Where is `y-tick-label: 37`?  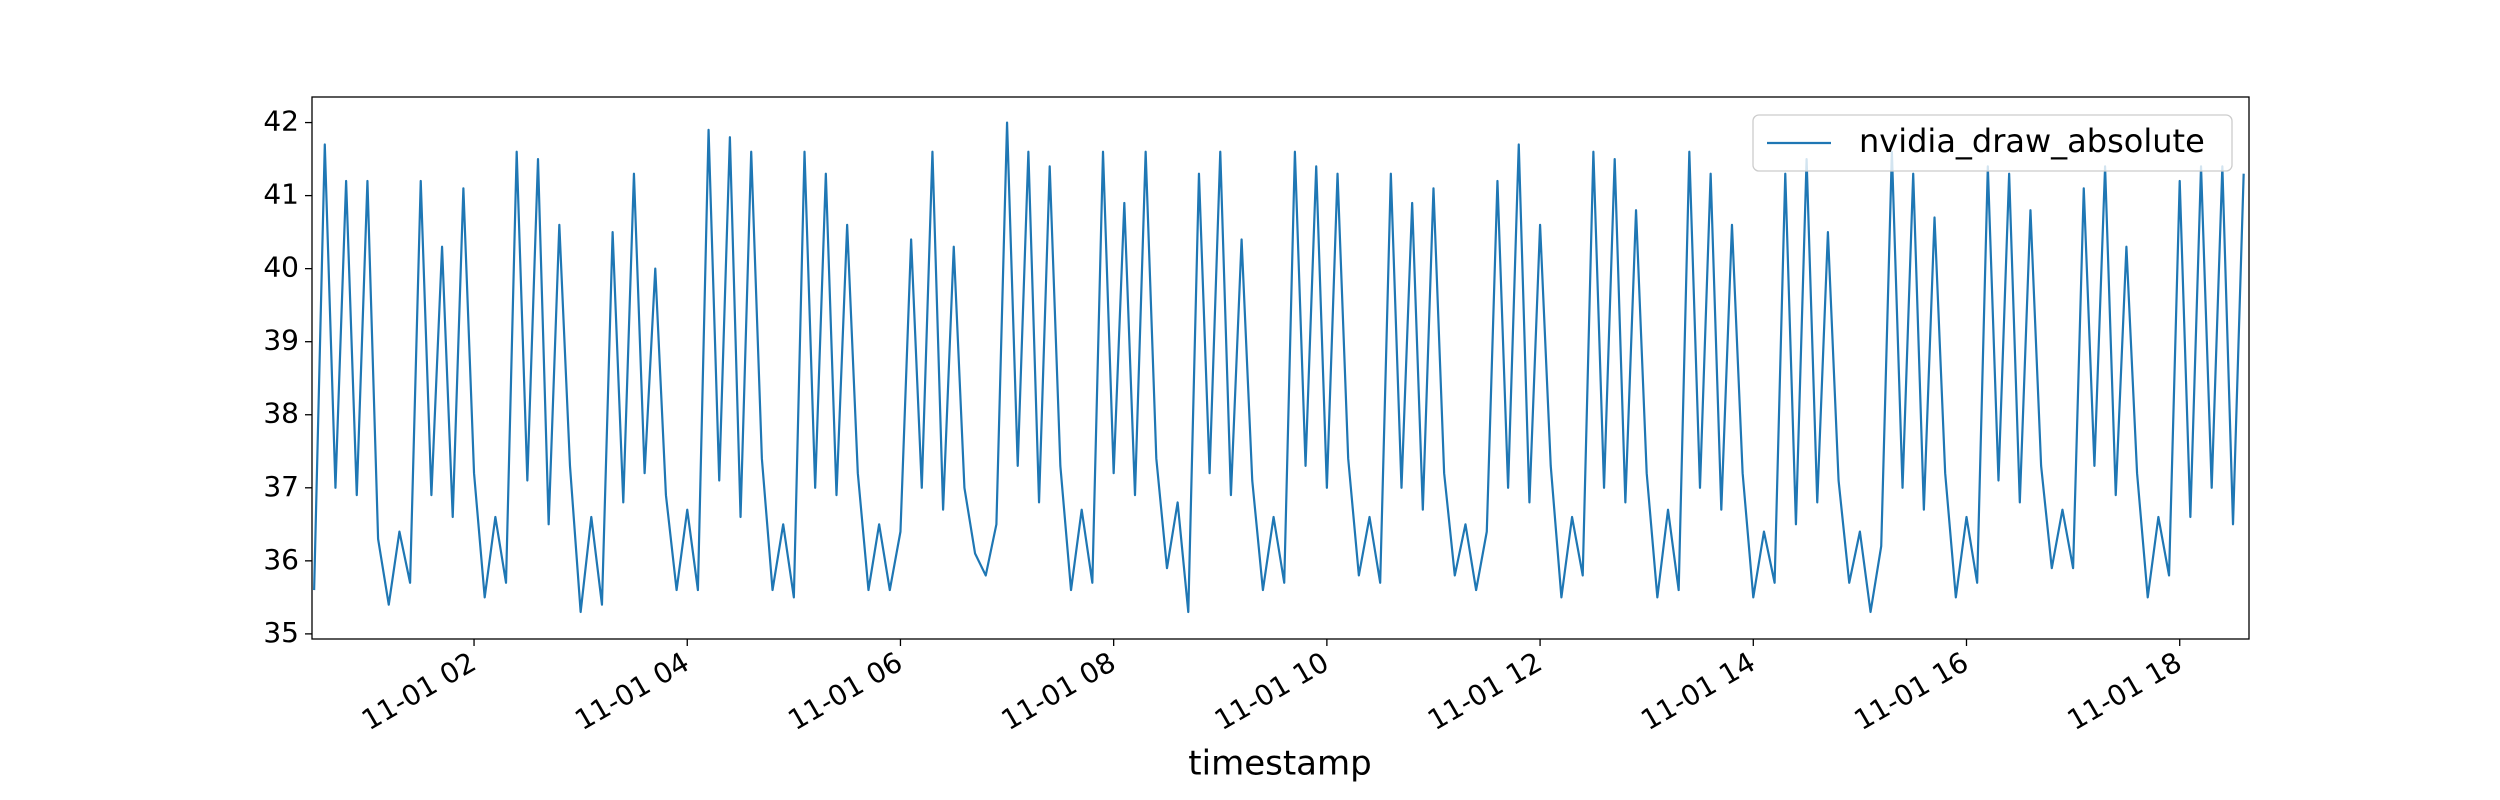
y-tick-label: 37 is located at coordinates (281, 486).